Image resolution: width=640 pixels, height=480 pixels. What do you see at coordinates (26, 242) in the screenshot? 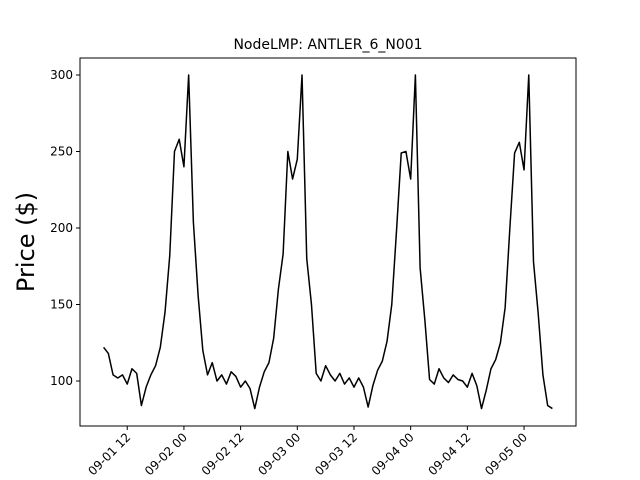
I see `y-axis-label: Price ($)` at bounding box center [26, 242].